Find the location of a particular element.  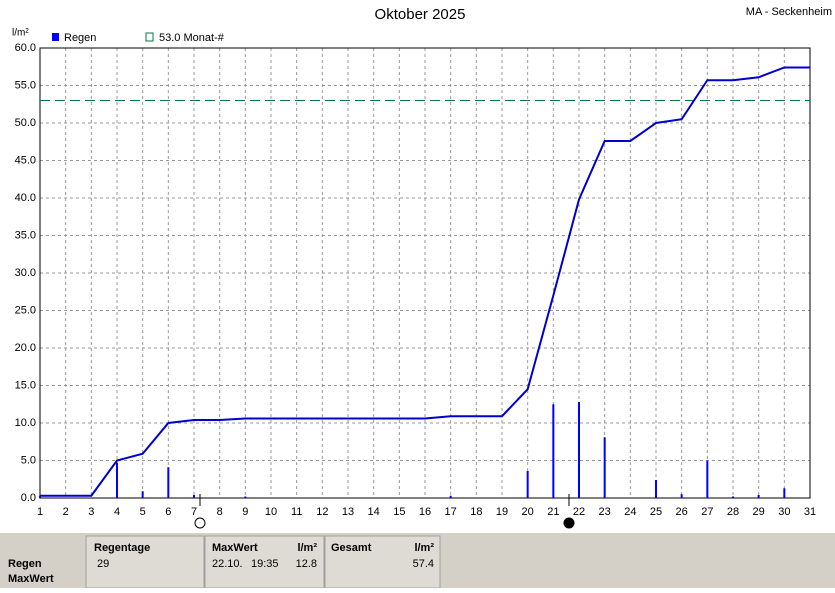

x-tick-label: 6 is located at coordinates (168, 512).